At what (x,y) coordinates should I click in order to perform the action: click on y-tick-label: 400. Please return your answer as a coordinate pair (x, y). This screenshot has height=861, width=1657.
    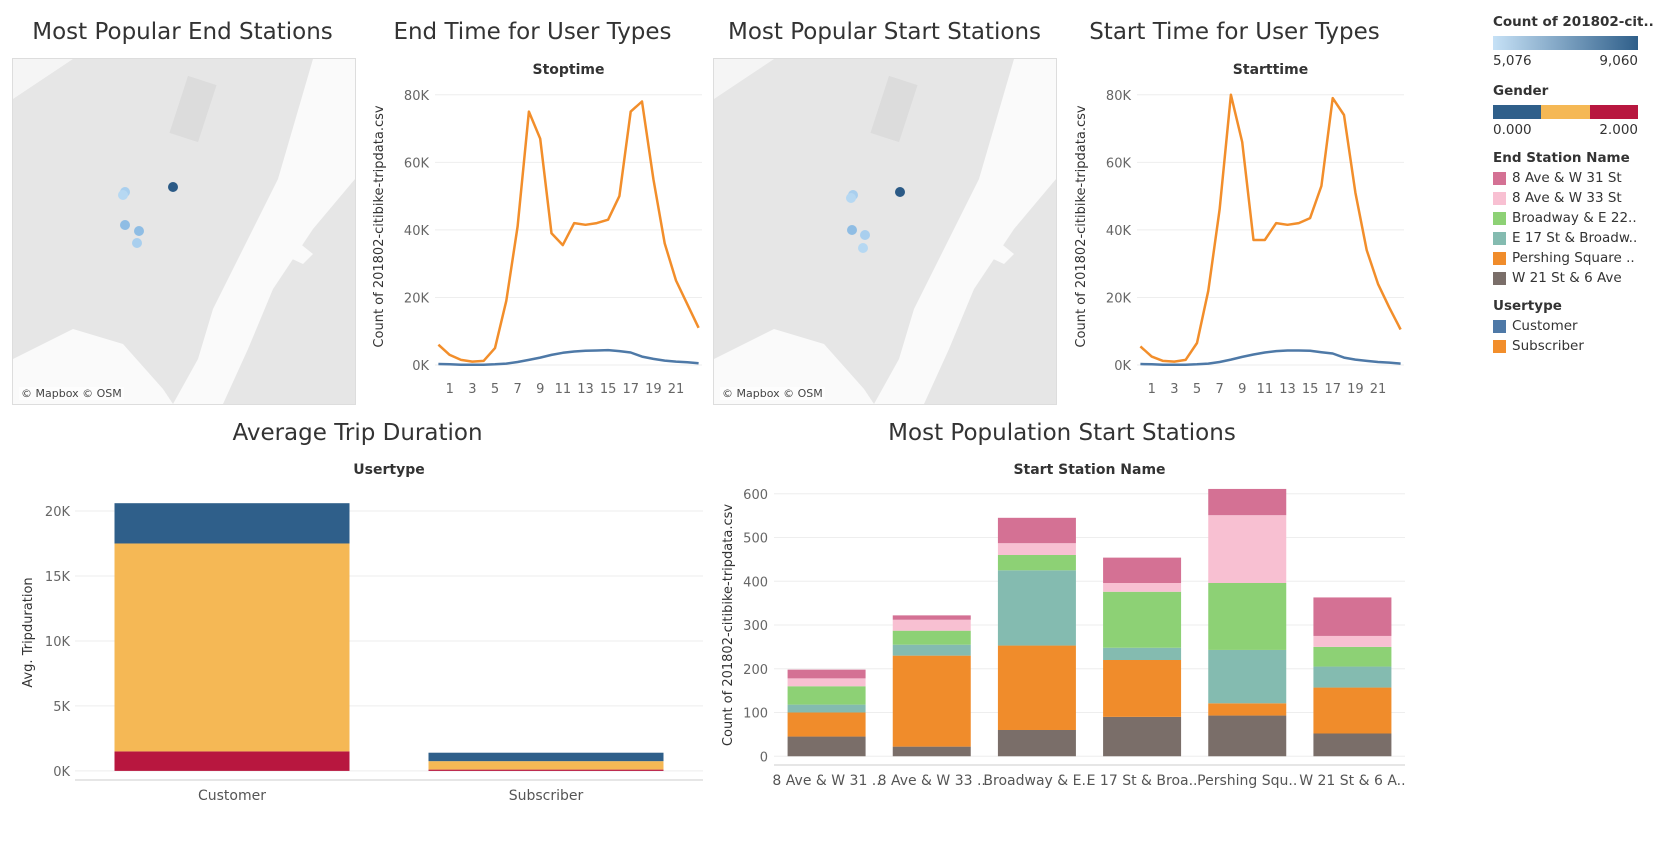
    Looking at the image, I should click on (755, 582).